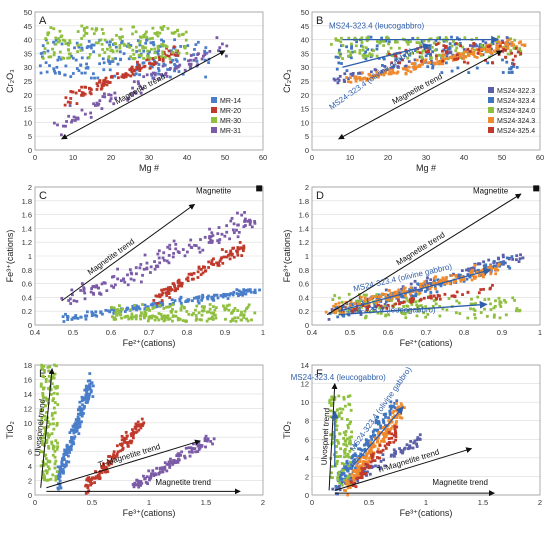 This screenshot has width=550, height=537. What do you see at coordinates (426, 256) in the screenshot?
I see `plot-area` at bounding box center [426, 256].